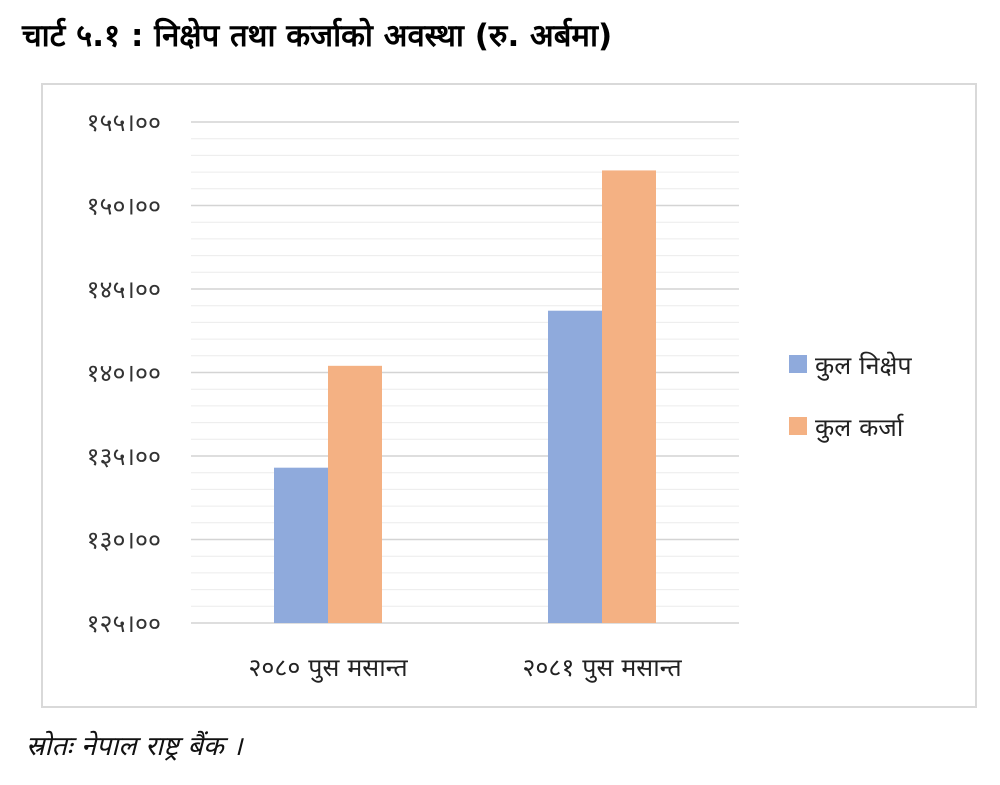 The width and height of the screenshot is (1000, 785). Describe the element at coordinates (602, 668) in the screenshot. I see `x-tick-label: २०८१ पुस मसान्त` at that location.